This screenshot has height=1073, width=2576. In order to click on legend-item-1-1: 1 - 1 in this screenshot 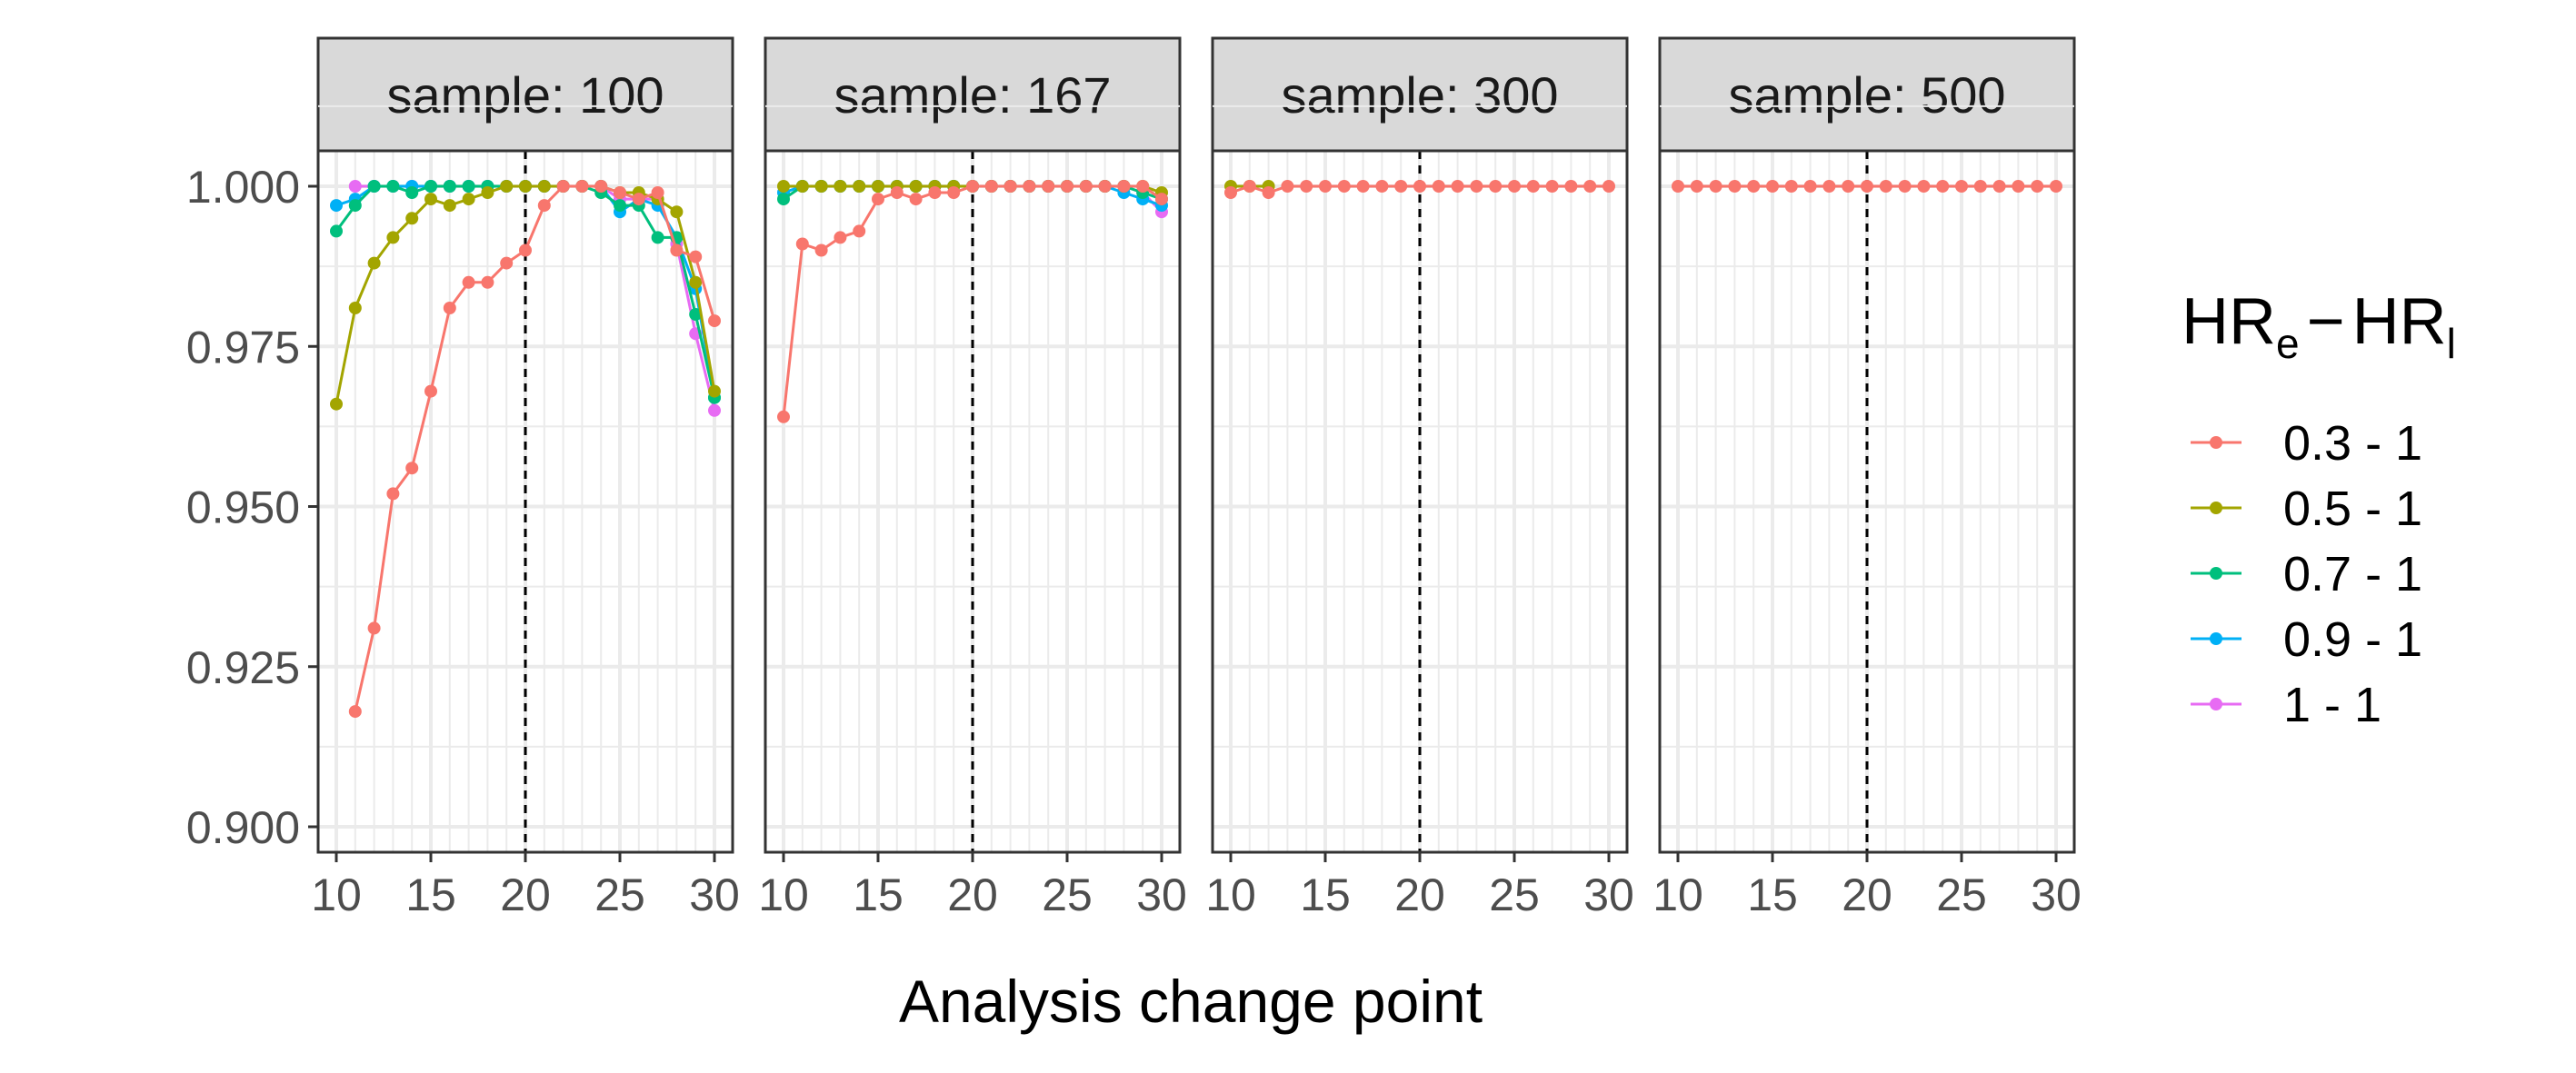, I will do `click(2286, 705)`.